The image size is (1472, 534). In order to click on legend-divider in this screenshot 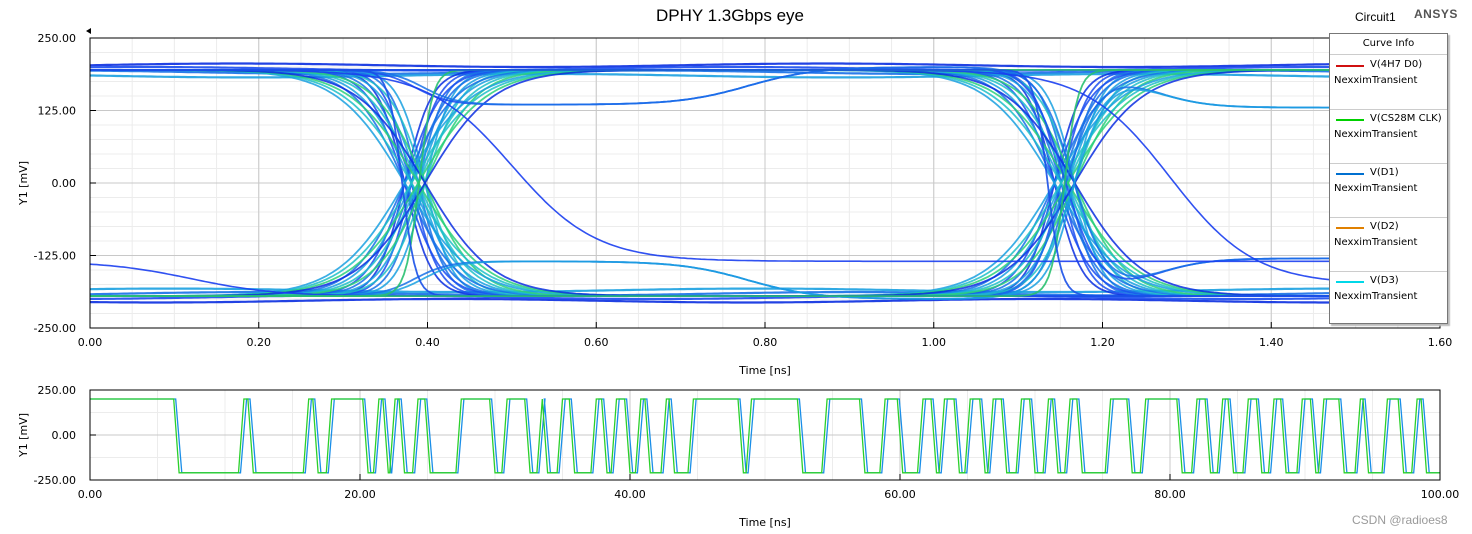, I will do `click(1388, 54)`.